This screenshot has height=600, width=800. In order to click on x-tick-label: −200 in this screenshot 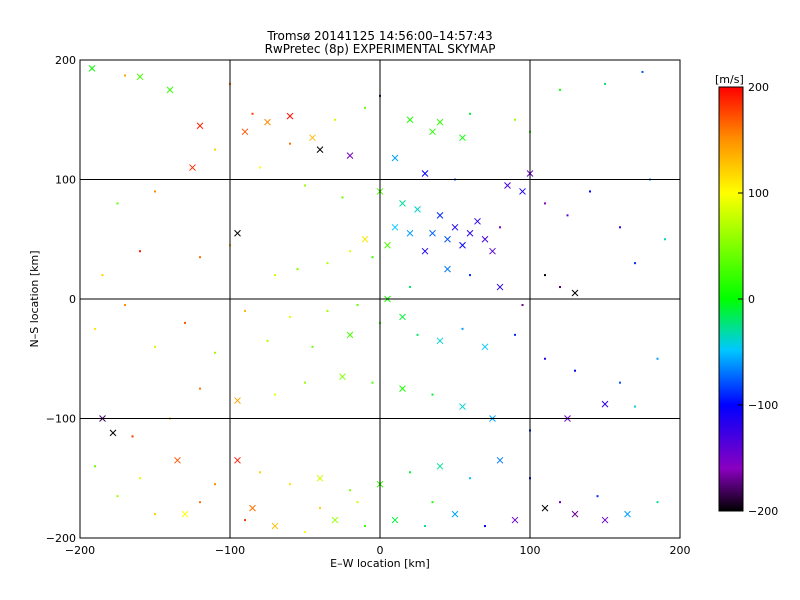, I will do `click(80, 550)`.